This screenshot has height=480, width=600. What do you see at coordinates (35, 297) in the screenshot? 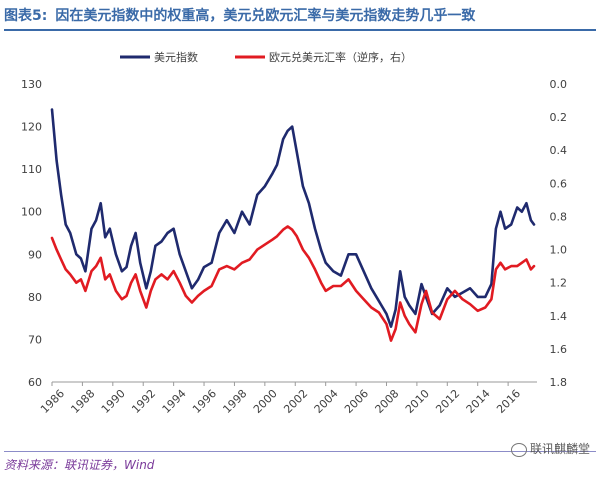
I see `y-left-tick-label: 80` at bounding box center [35, 297].